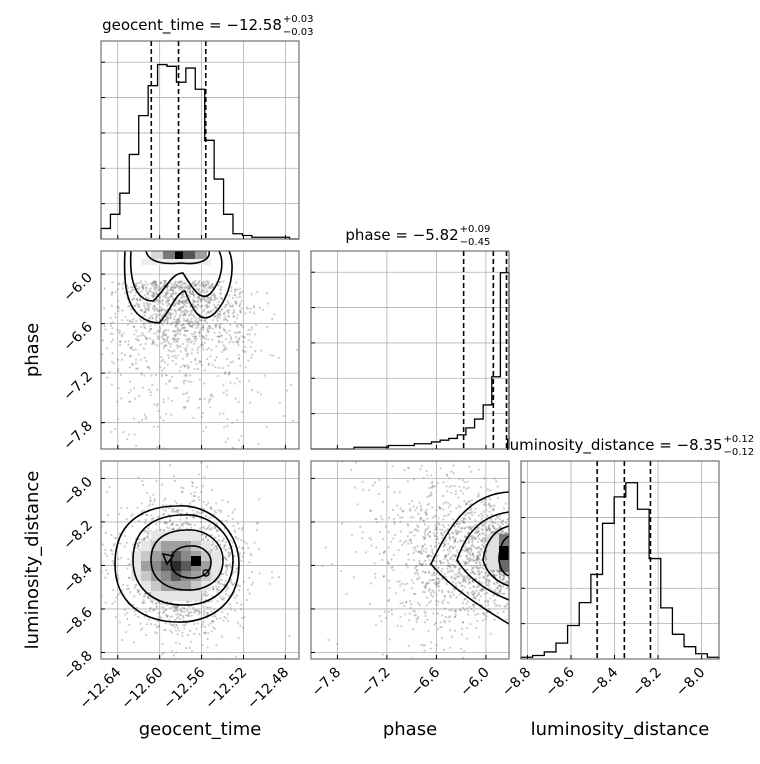  Describe the element at coordinates (613, 445) in the screenshot. I see `panel-title-luminosity_distance: luminosity_distance = −8.35` at that location.